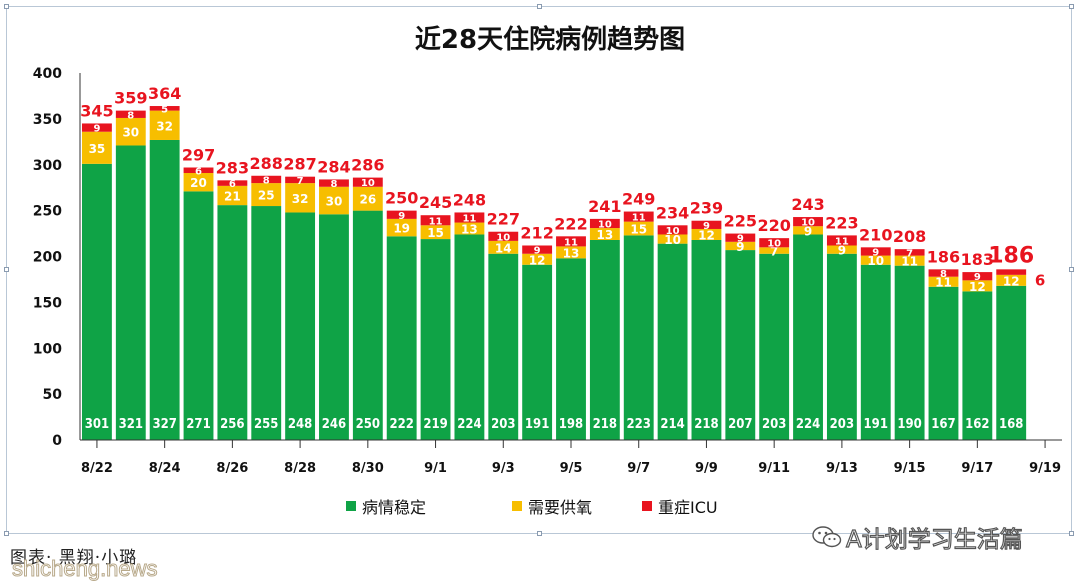 The image size is (1080, 584). I want to click on watermark-brand: A计划学习生活篇, so click(917, 537).